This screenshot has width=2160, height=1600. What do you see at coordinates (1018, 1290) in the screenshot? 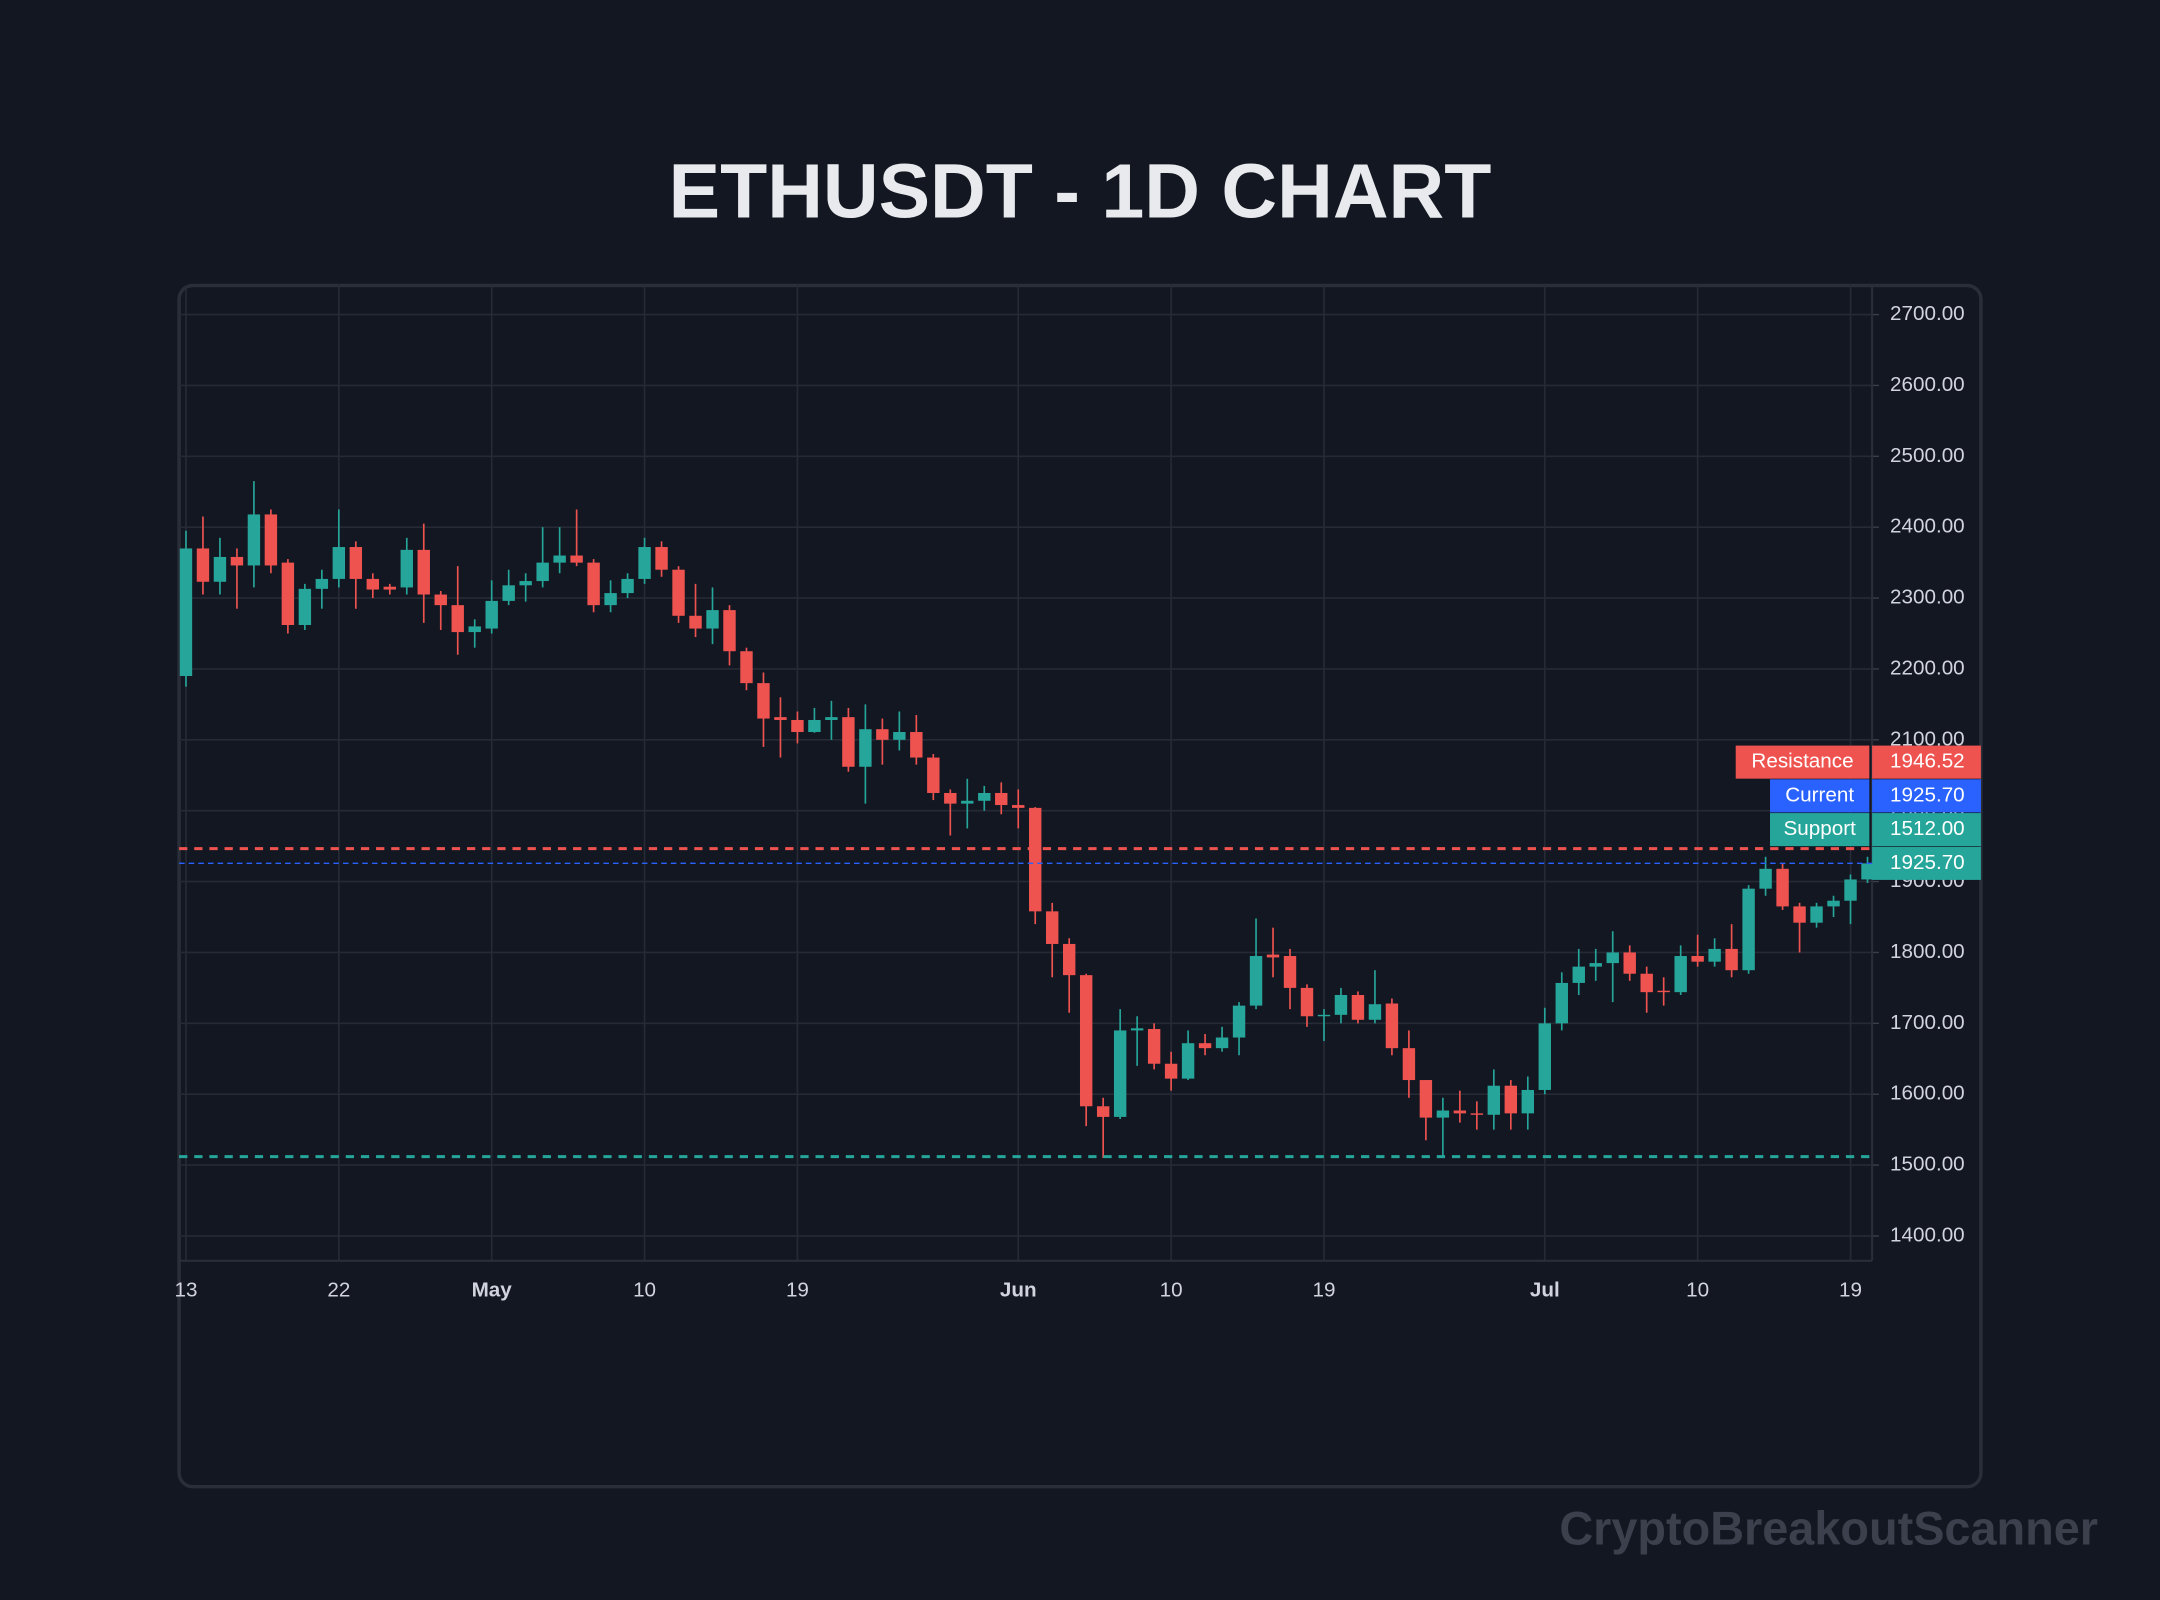
I see `x-tick-label: Jun` at bounding box center [1018, 1290].